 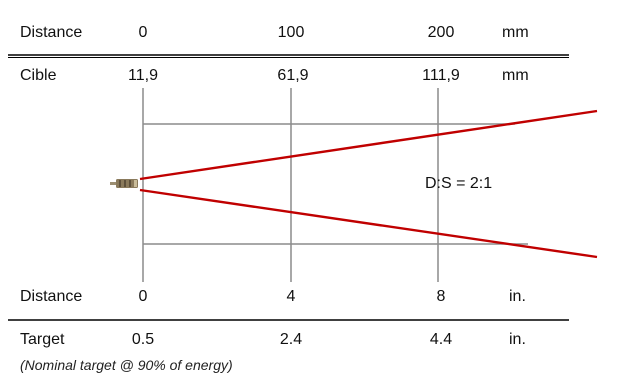 I want to click on bottom-distance-label: Distance, so click(x=51, y=296).